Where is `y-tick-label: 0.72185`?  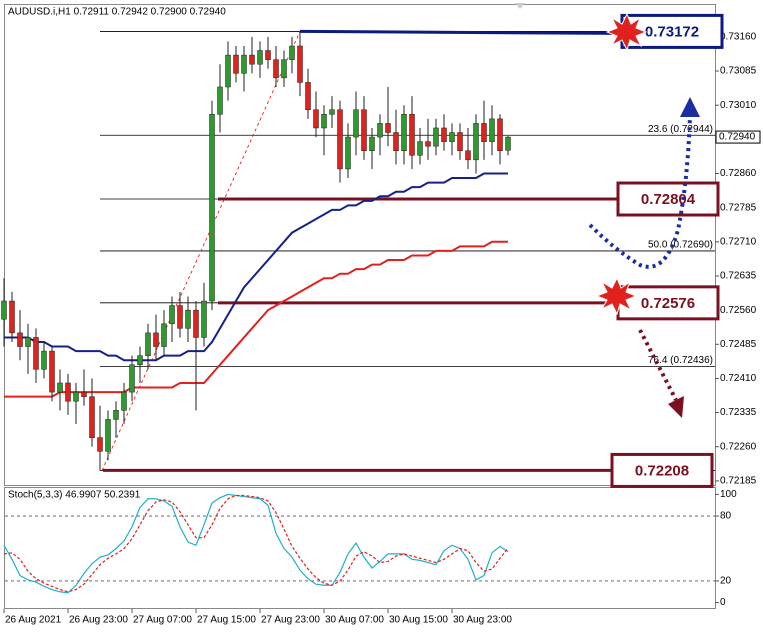
y-tick-label: 0.72185 is located at coordinates (738, 481).